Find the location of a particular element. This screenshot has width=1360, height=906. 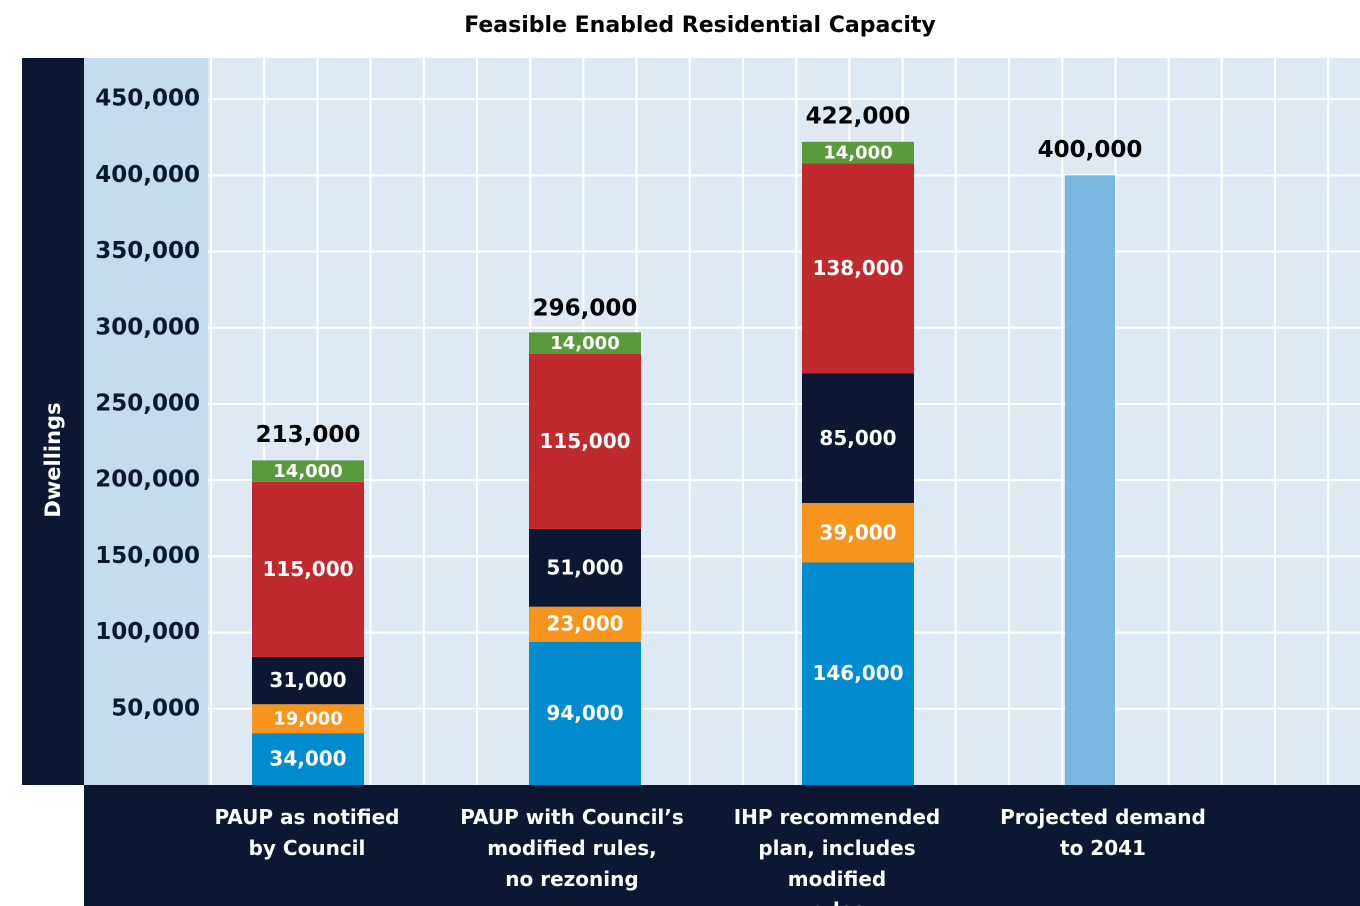

value-label: 138,000 is located at coordinates (857, 268).